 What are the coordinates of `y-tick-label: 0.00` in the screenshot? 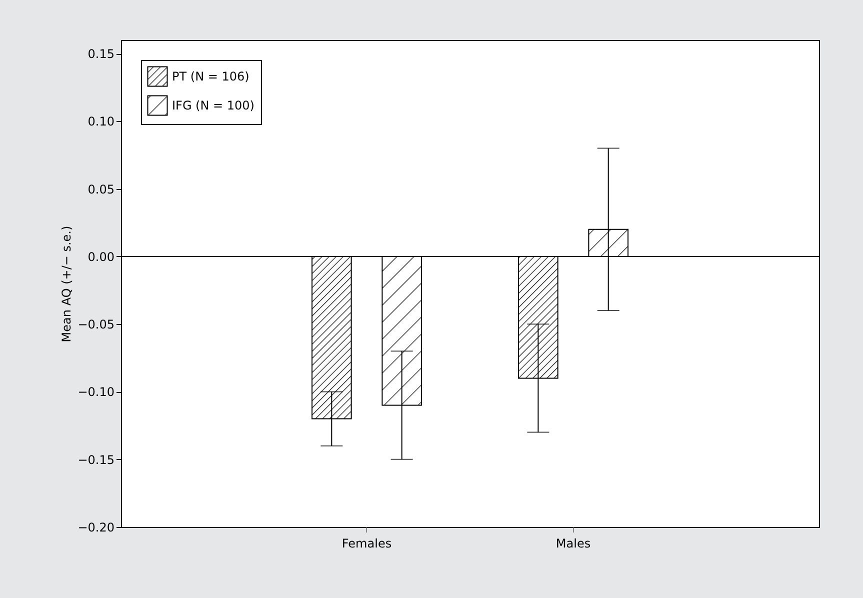 It's located at (101, 257).